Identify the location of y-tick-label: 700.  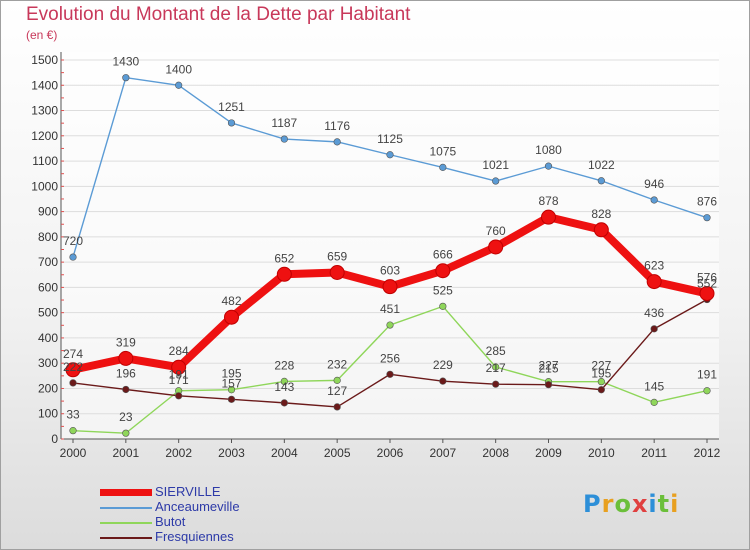
(48, 262).